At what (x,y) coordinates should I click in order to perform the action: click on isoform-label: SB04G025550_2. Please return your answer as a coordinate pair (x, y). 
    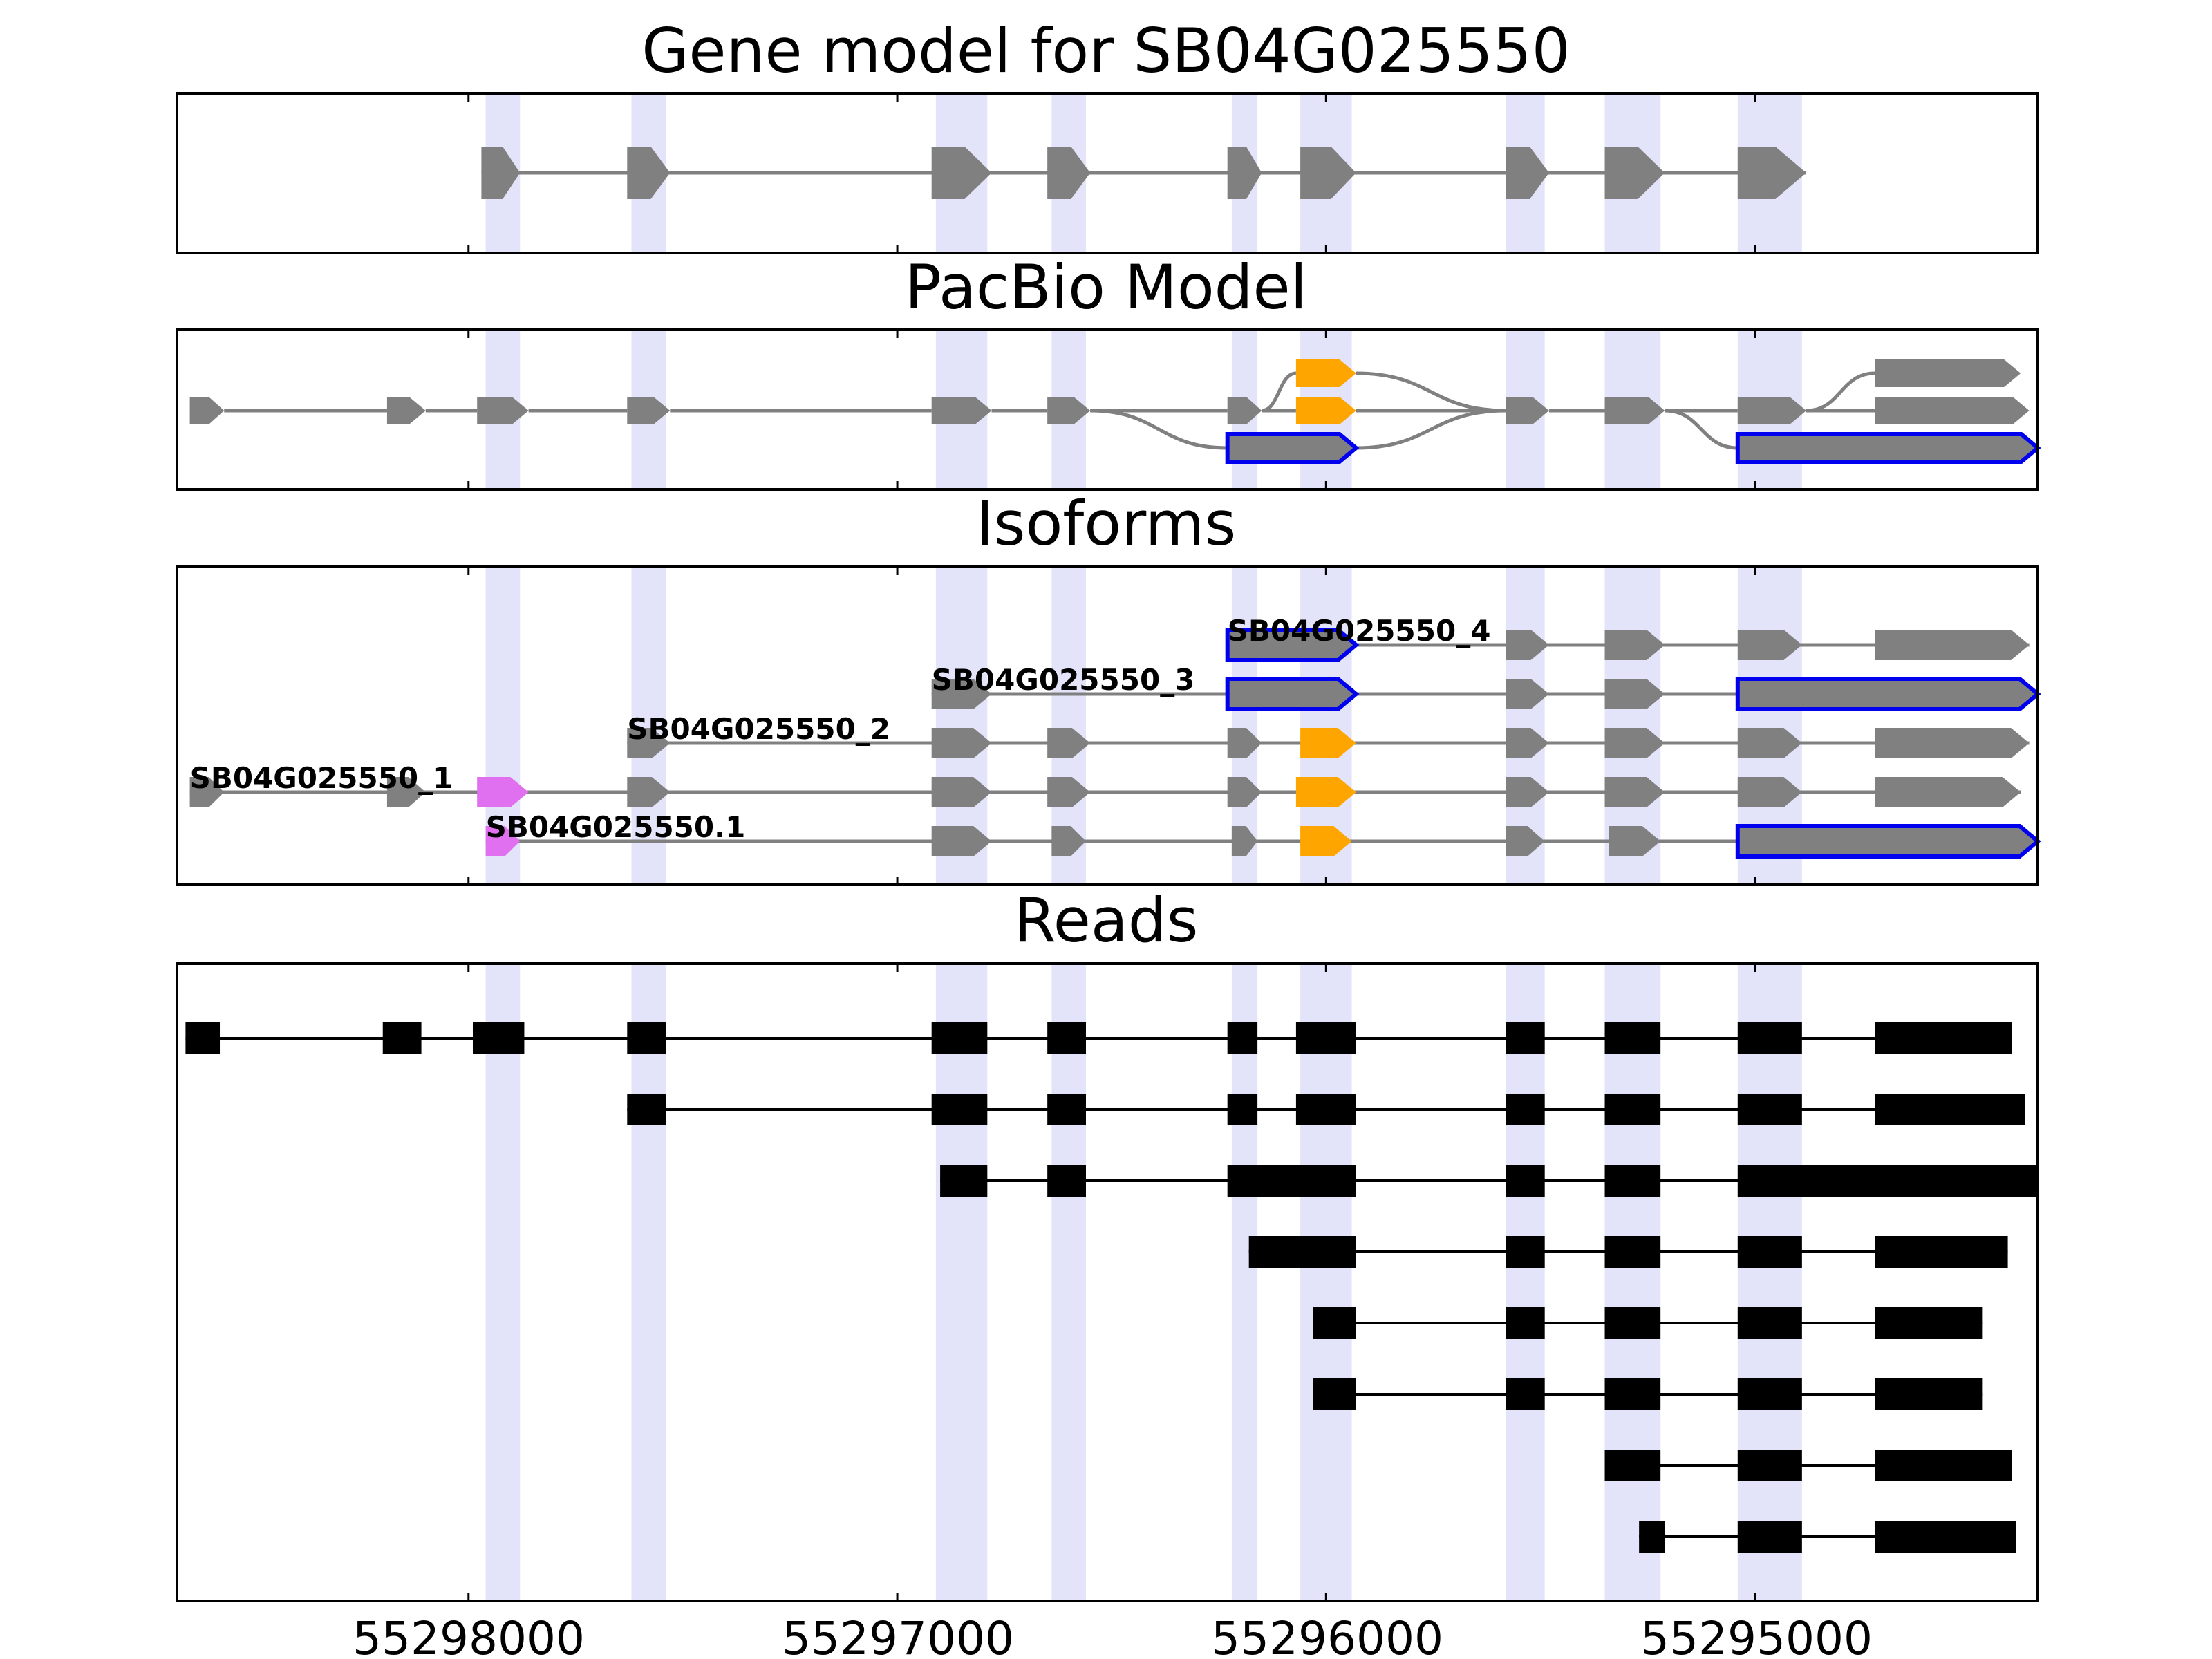
    Looking at the image, I should click on (758, 729).